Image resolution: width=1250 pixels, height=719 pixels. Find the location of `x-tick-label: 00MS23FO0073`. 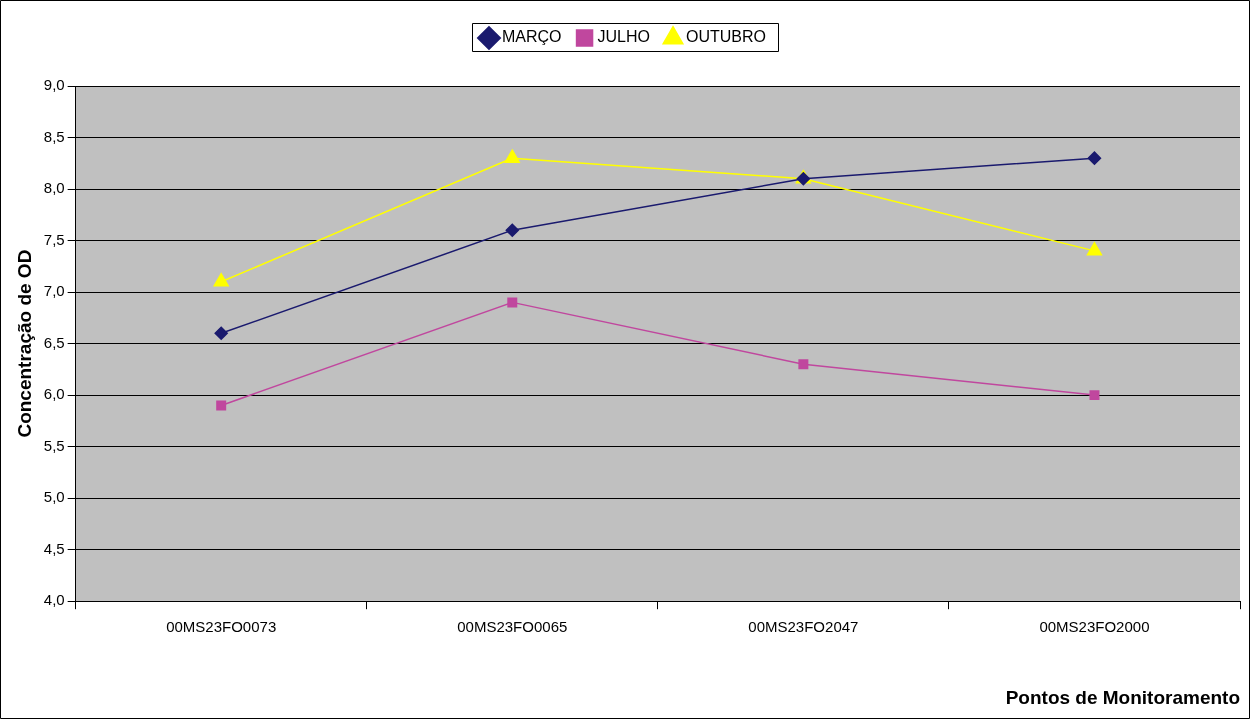

x-tick-label: 00MS23FO0073 is located at coordinates (221, 627).